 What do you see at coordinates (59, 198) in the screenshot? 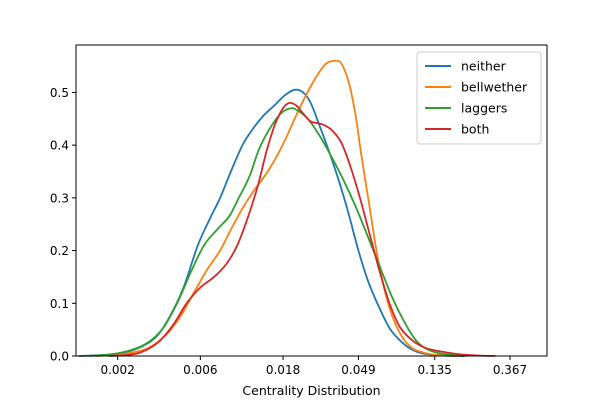
I see `y-tick-label: 0.3` at bounding box center [59, 198].